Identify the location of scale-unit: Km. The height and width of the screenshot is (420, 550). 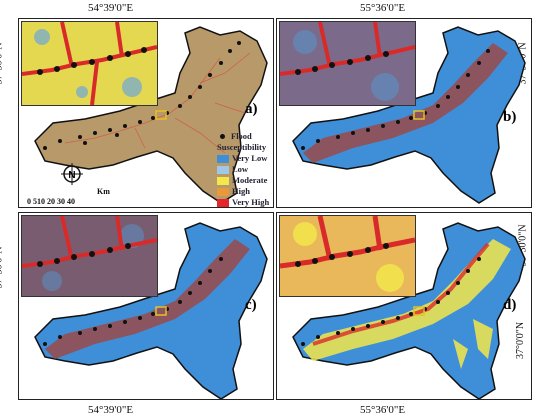
(103, 191).